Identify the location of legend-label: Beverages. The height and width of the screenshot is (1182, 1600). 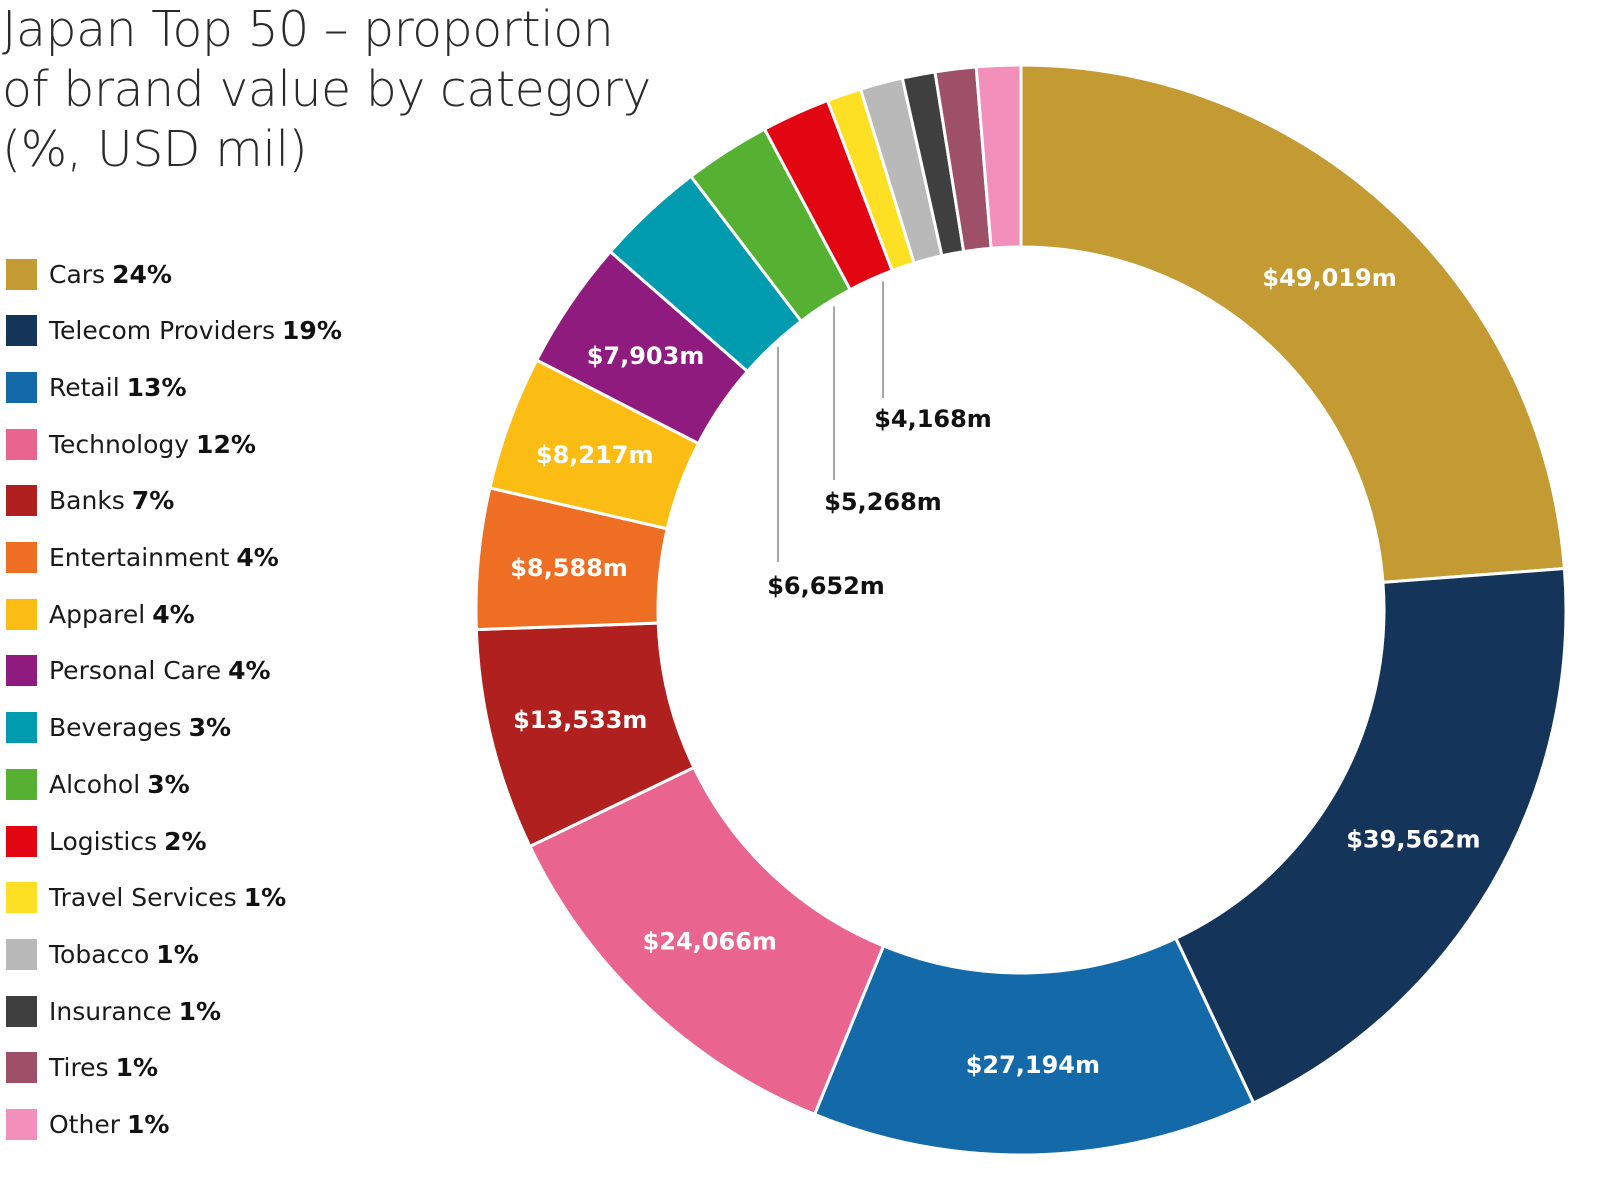
(115, 728).